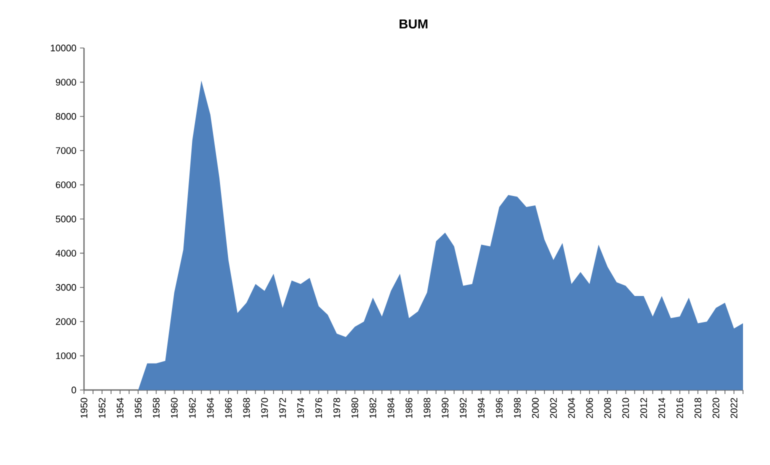 Image resolution: width=770 pixels, height=465 pixels. I want to click on y-tick-label: 3000, so click(66, 287).